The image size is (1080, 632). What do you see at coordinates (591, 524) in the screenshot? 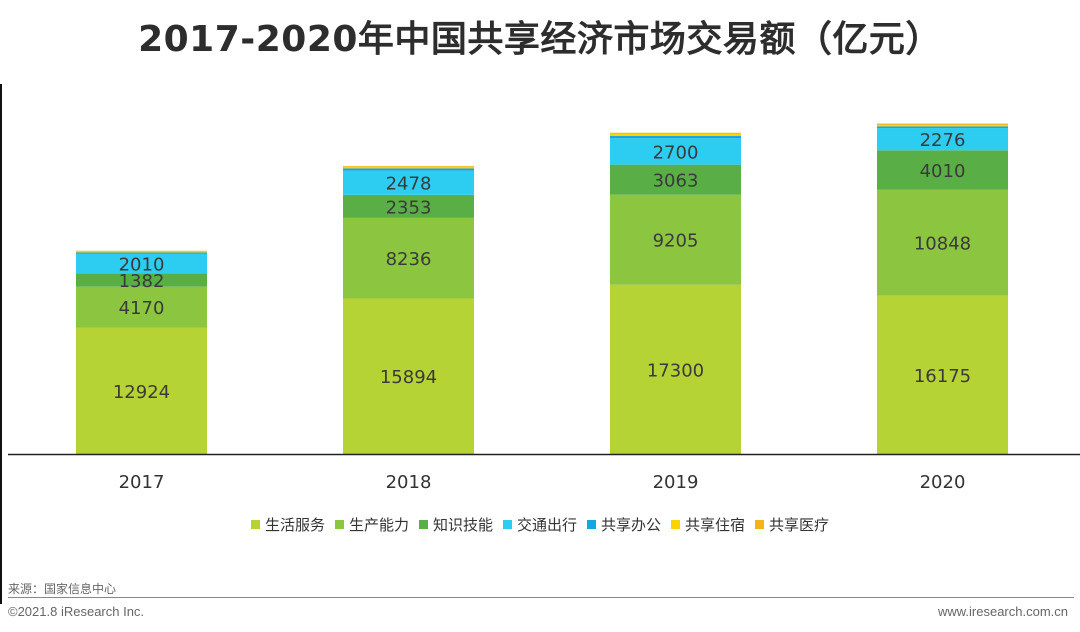
I see `legend-swatch-s4` at bounding box center [591, 524].